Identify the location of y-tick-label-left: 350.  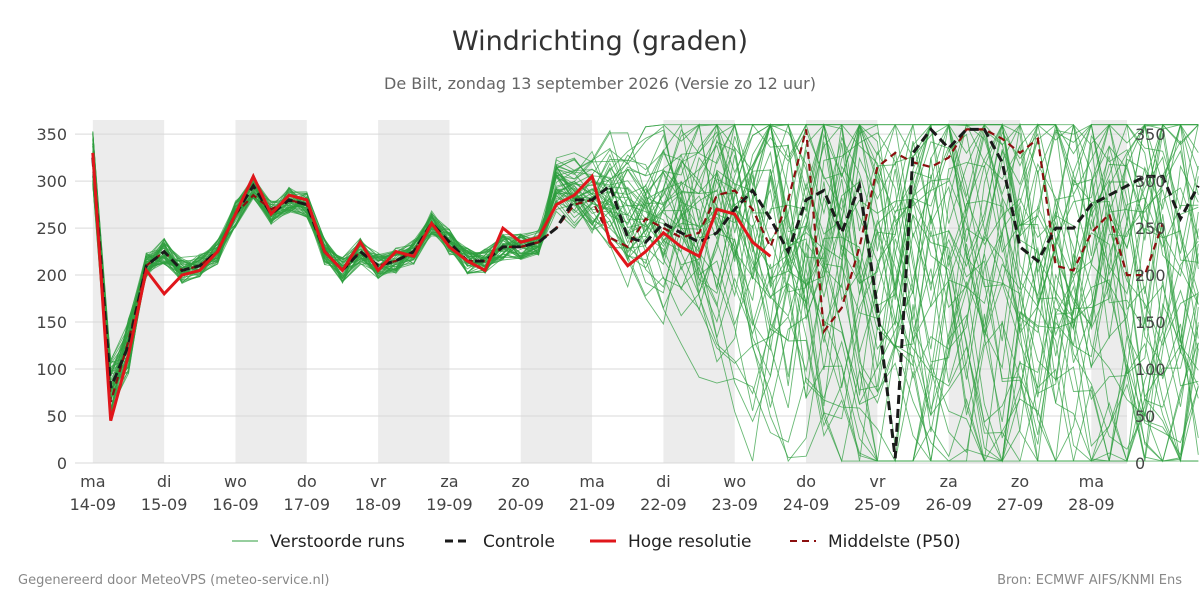
(51, 134).